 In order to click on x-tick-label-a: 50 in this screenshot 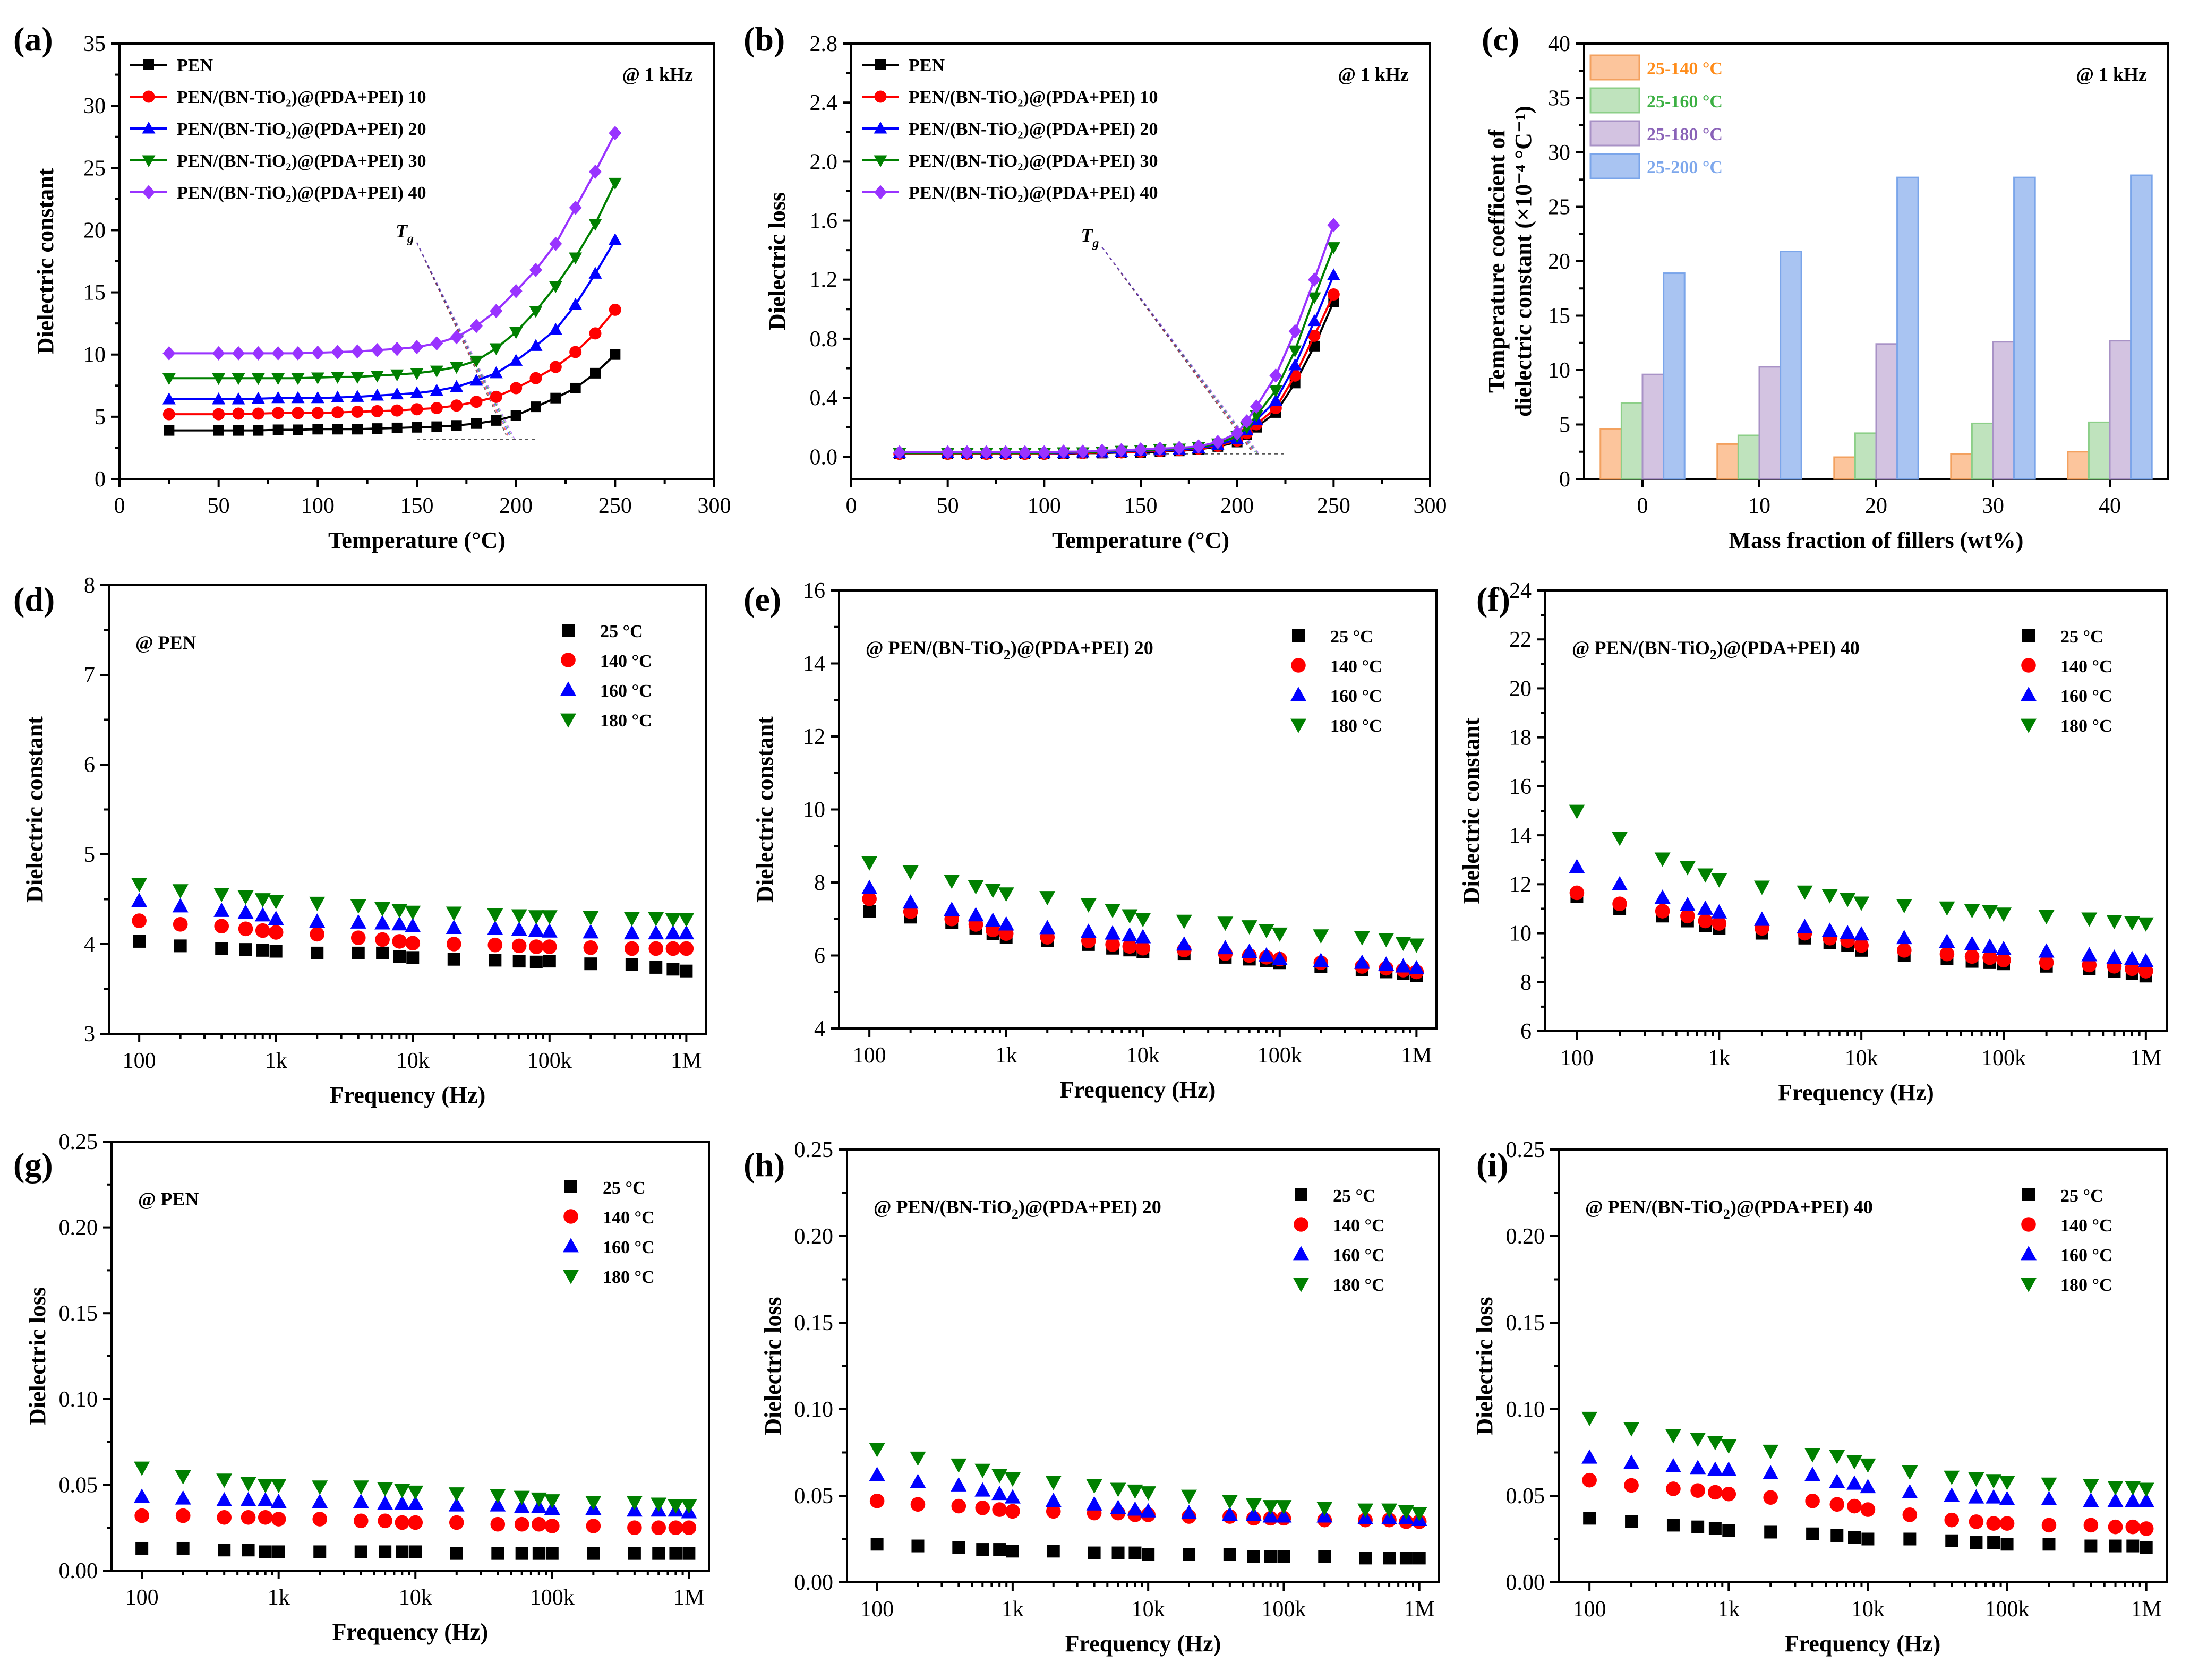, I will do `click(219, 506)`.